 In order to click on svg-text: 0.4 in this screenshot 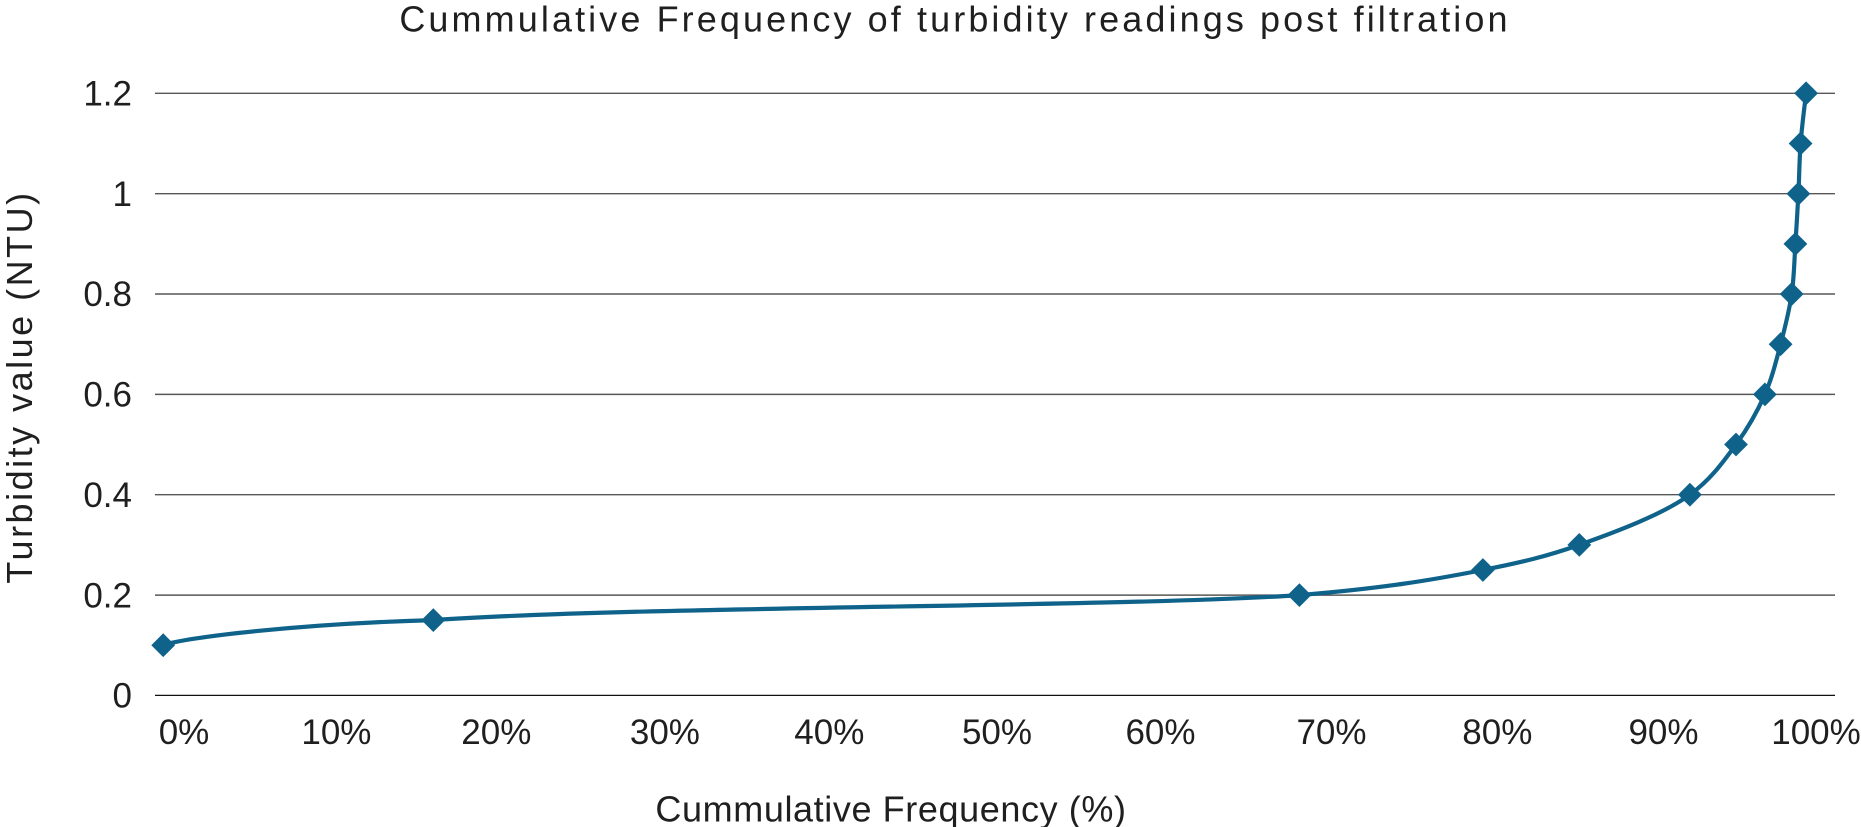, I will do `click(107, 495)`.